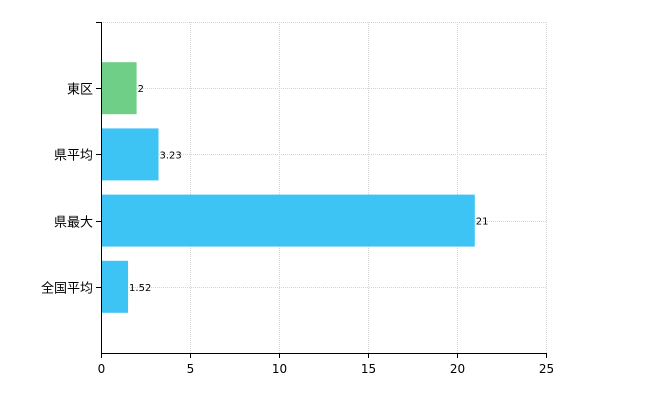  Describe the element at coordinates (73, 223) in the screenshot. I see `y-tick-label: 県最大` at that location.